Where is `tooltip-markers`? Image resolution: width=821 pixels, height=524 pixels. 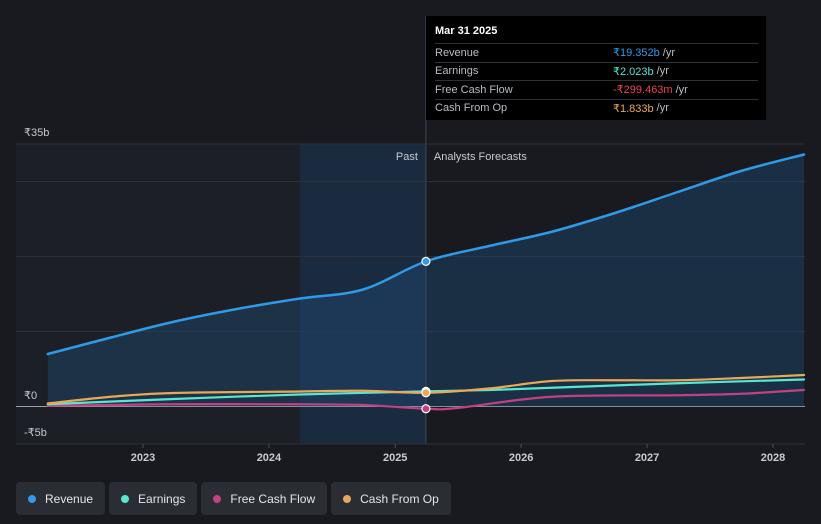 tooltip-markers is located at coordinates (426, 335).